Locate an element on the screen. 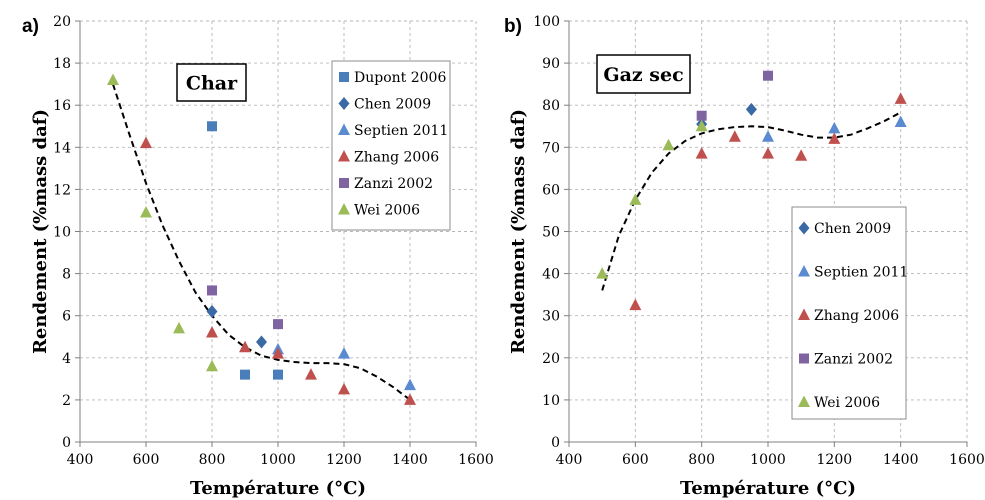 Image resolution: width=985 pixels, height=500 pixels. y-tick-label: 2 is located at coordinates (66, 401).